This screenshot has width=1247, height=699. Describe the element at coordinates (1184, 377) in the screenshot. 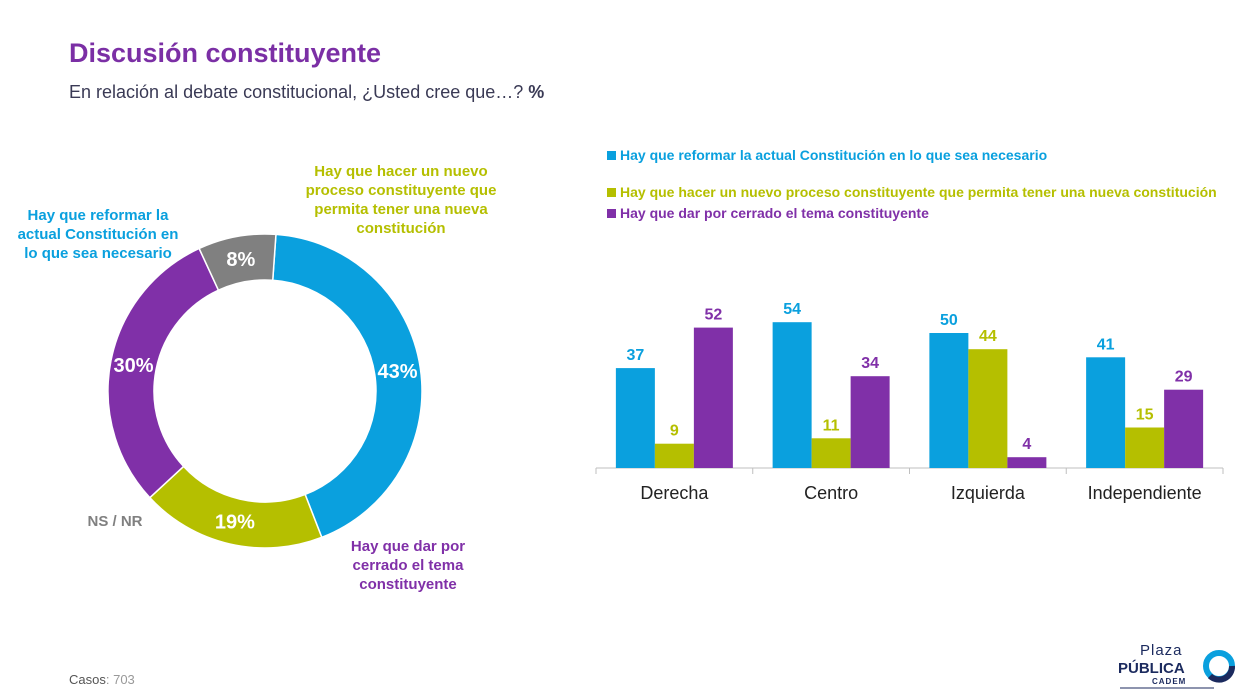

I see `bar-data-label-independiente-s3: 29` at that location.